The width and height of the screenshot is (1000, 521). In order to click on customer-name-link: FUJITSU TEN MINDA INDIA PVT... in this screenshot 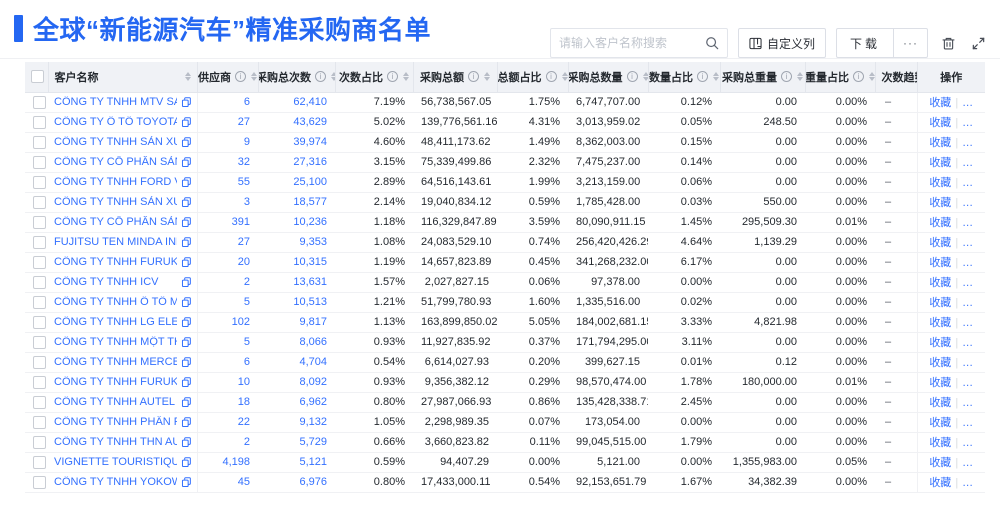, I will do `click(115, 242)`.